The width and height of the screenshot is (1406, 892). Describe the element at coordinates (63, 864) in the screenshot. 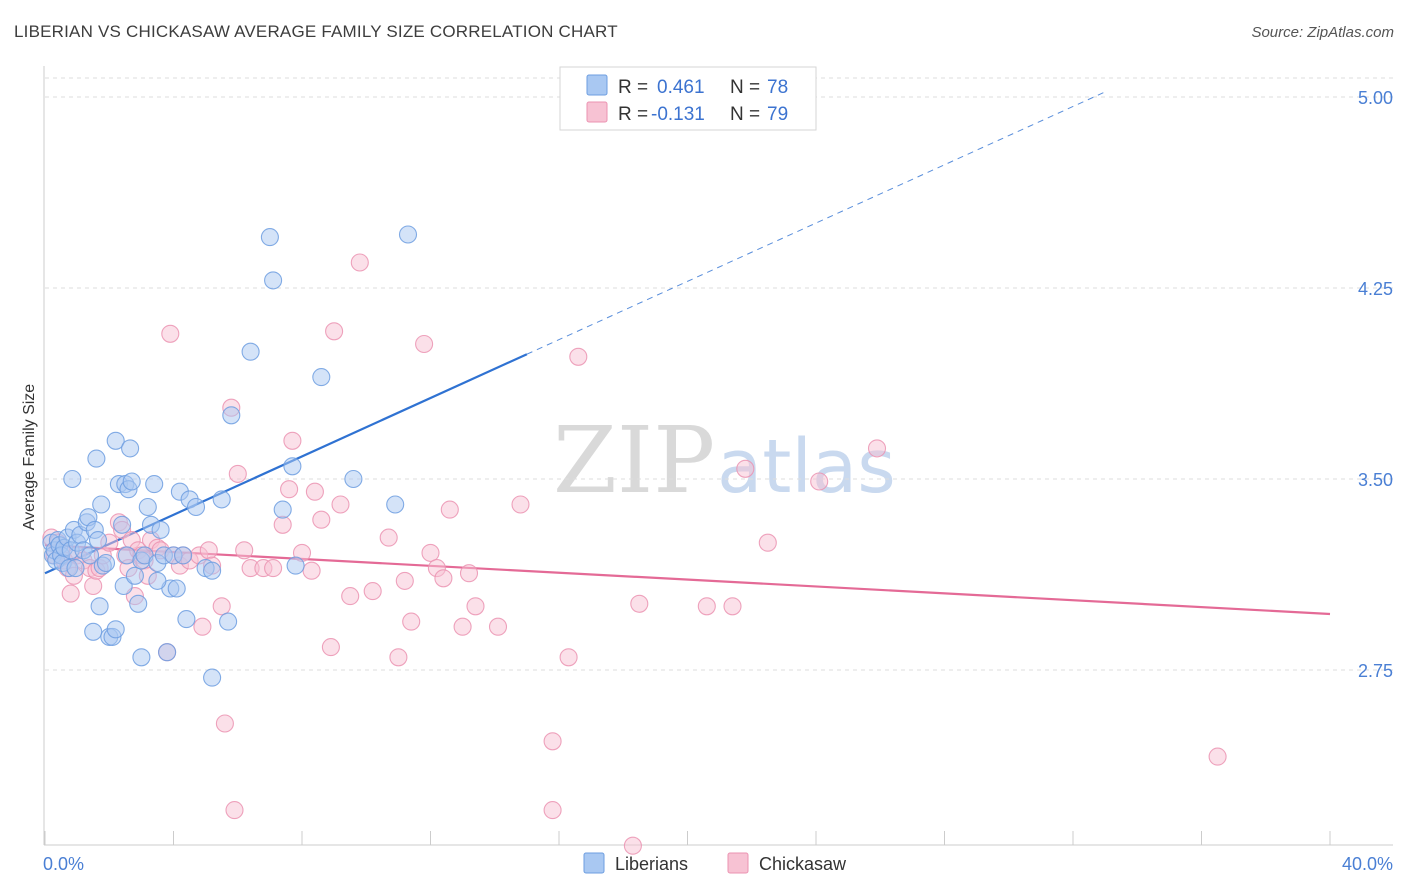

I see `x-tick-label-min: 0.0%` at that location.